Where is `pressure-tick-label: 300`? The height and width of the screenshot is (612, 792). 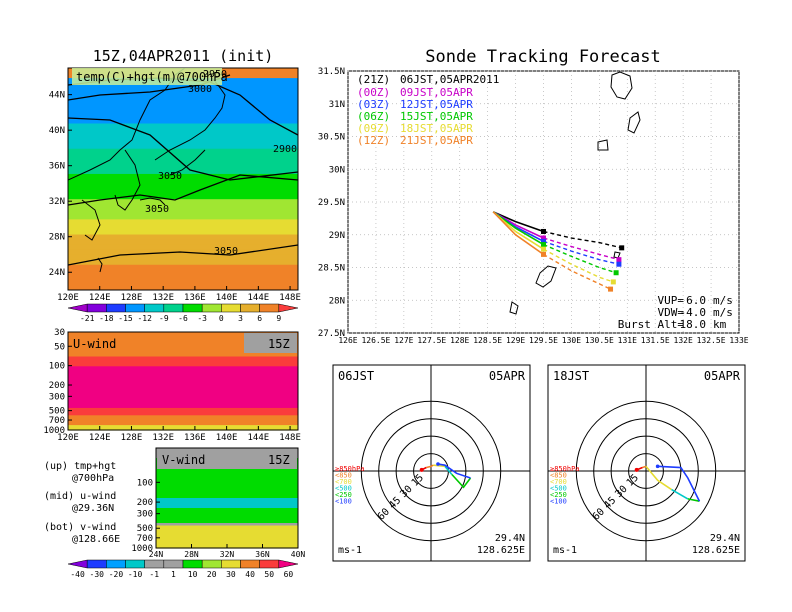
pressure-tick-label: 300 is located at coordinates (145, 515).